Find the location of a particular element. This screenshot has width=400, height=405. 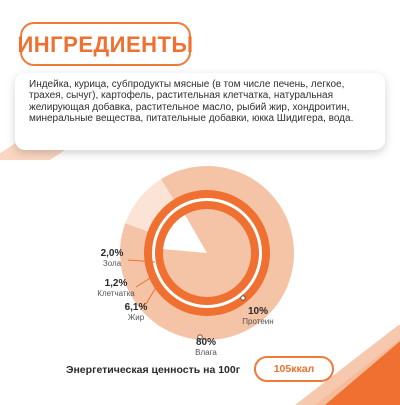

protein-marker is located at coordinates (243, 298).